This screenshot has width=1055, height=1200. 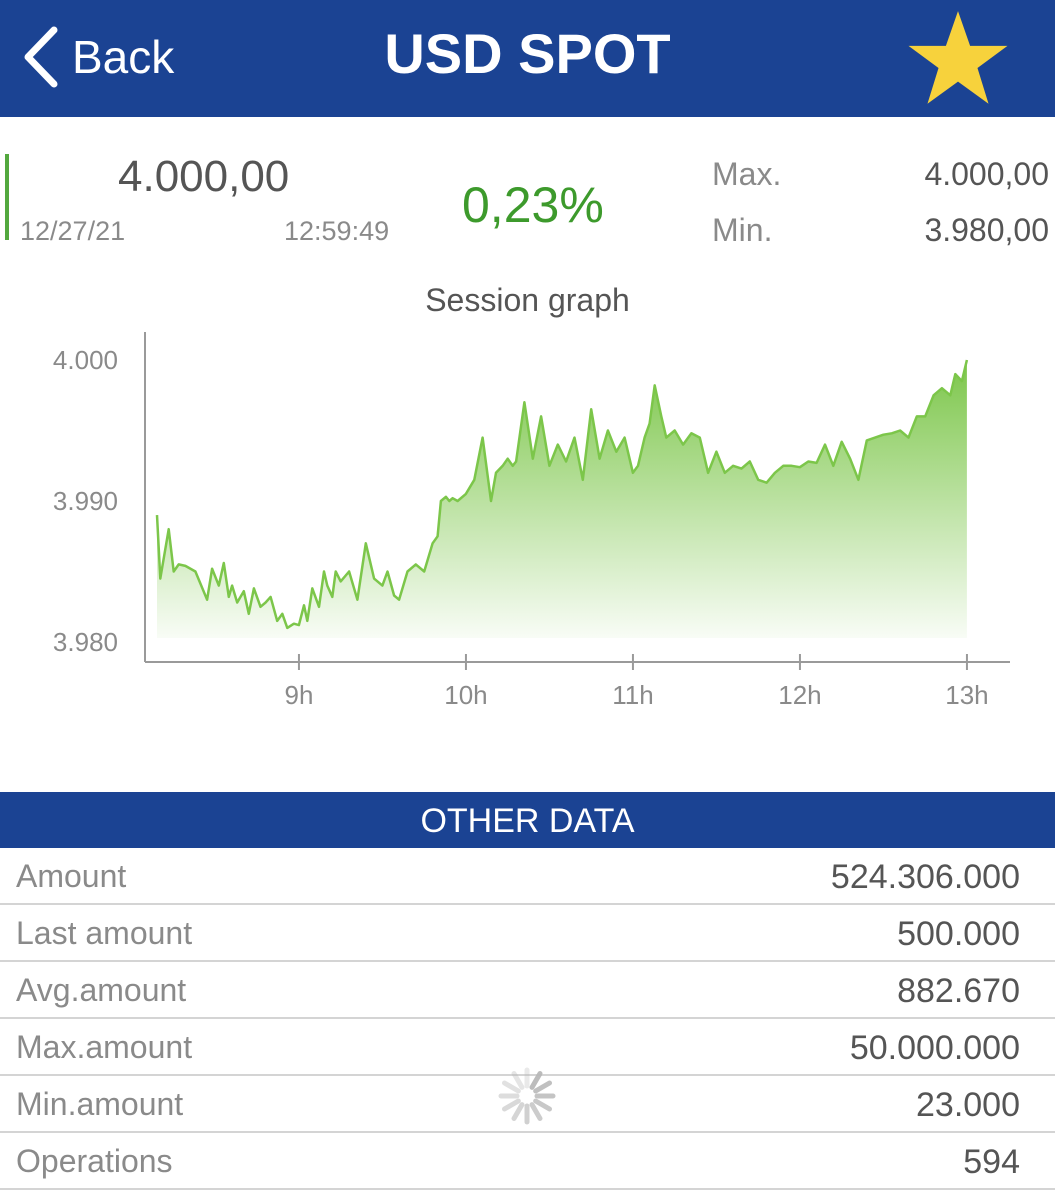 I want to click on quote-time: 12:59:49, so click(x=337, y=231).